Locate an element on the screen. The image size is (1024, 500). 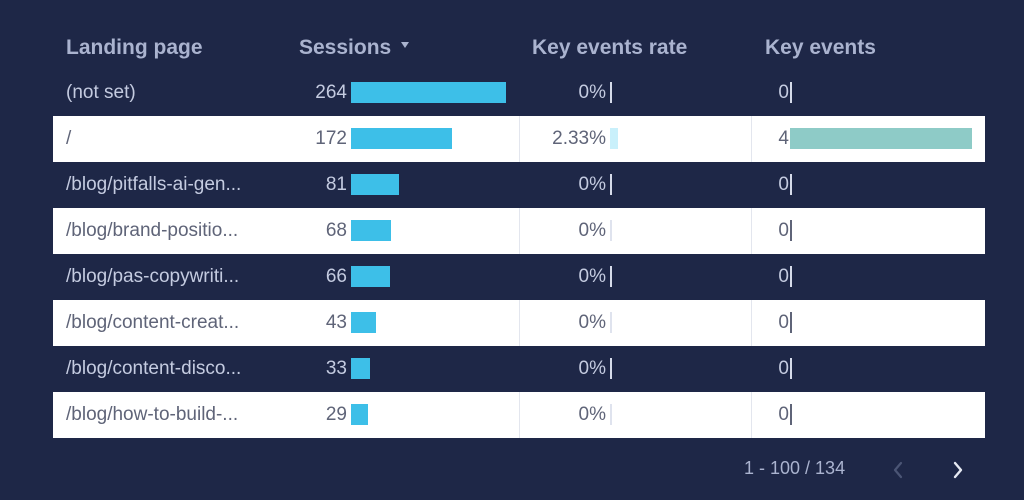
next-page-button is located at coordinates (958, 470).